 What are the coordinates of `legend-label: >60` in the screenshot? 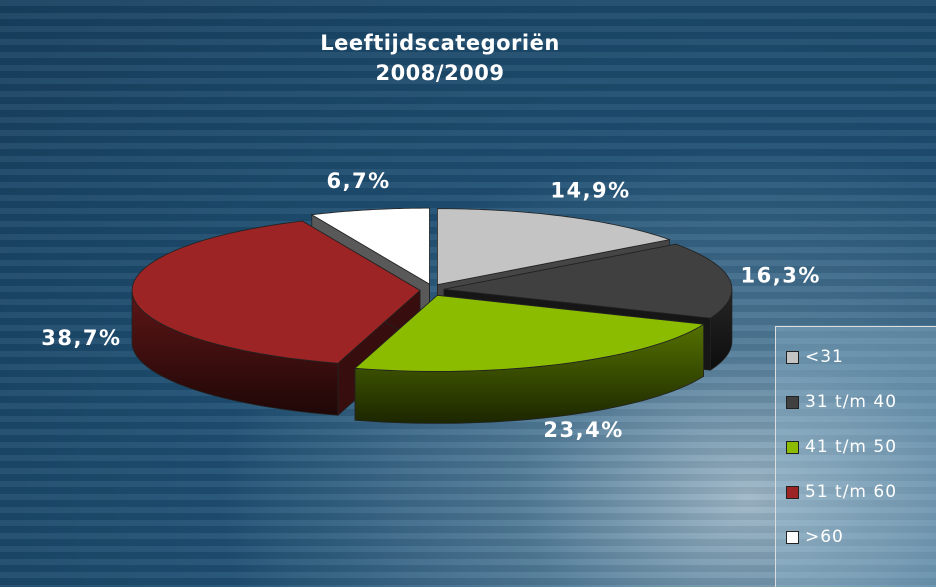 It's located at (824, 537).